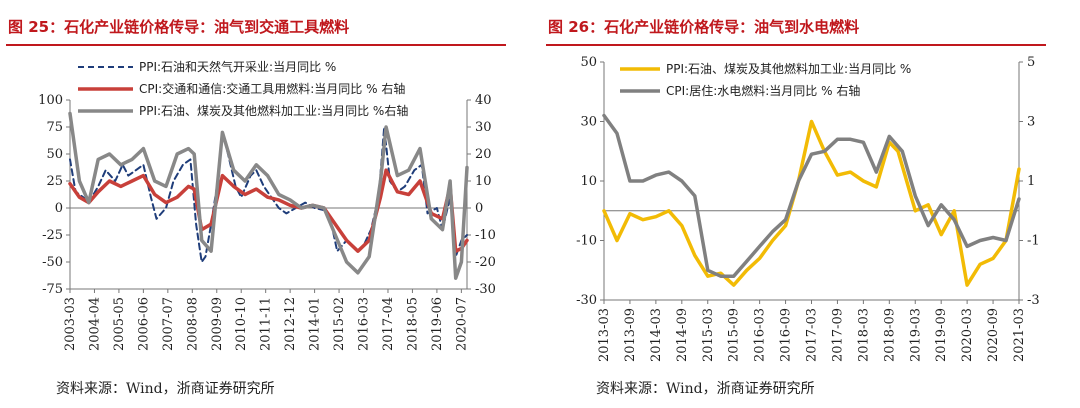 This screenshot has width=1080, height=408. I want to click on legend-label: PPI:石油、煤炭及其他燃料加工业:当月同比 %, so click(788, 68).